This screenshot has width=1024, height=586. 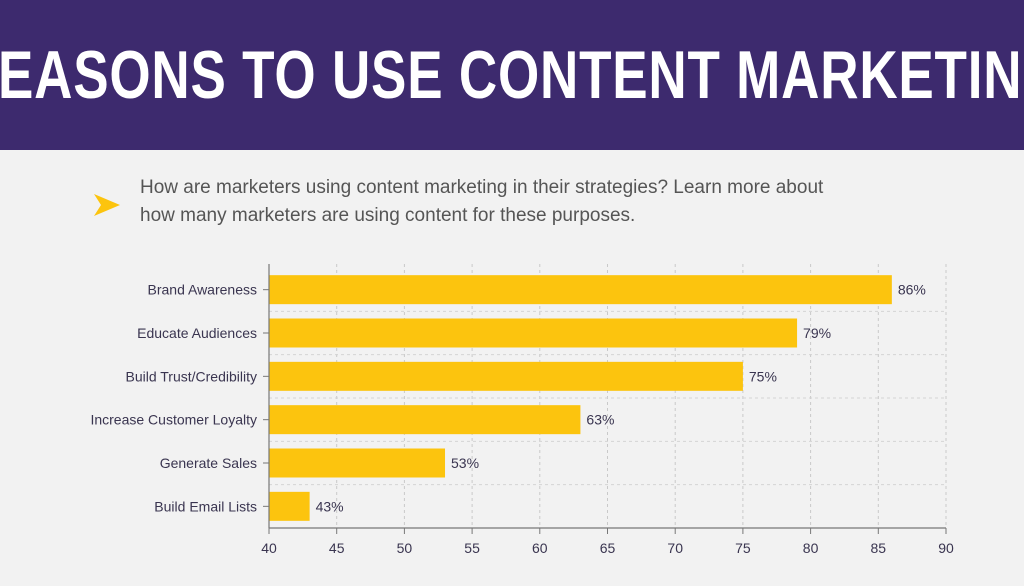 What do you see at coordinates (817, 333) in the screenshot?
I see `data-label: 79%` at bounding box center [817, 333].